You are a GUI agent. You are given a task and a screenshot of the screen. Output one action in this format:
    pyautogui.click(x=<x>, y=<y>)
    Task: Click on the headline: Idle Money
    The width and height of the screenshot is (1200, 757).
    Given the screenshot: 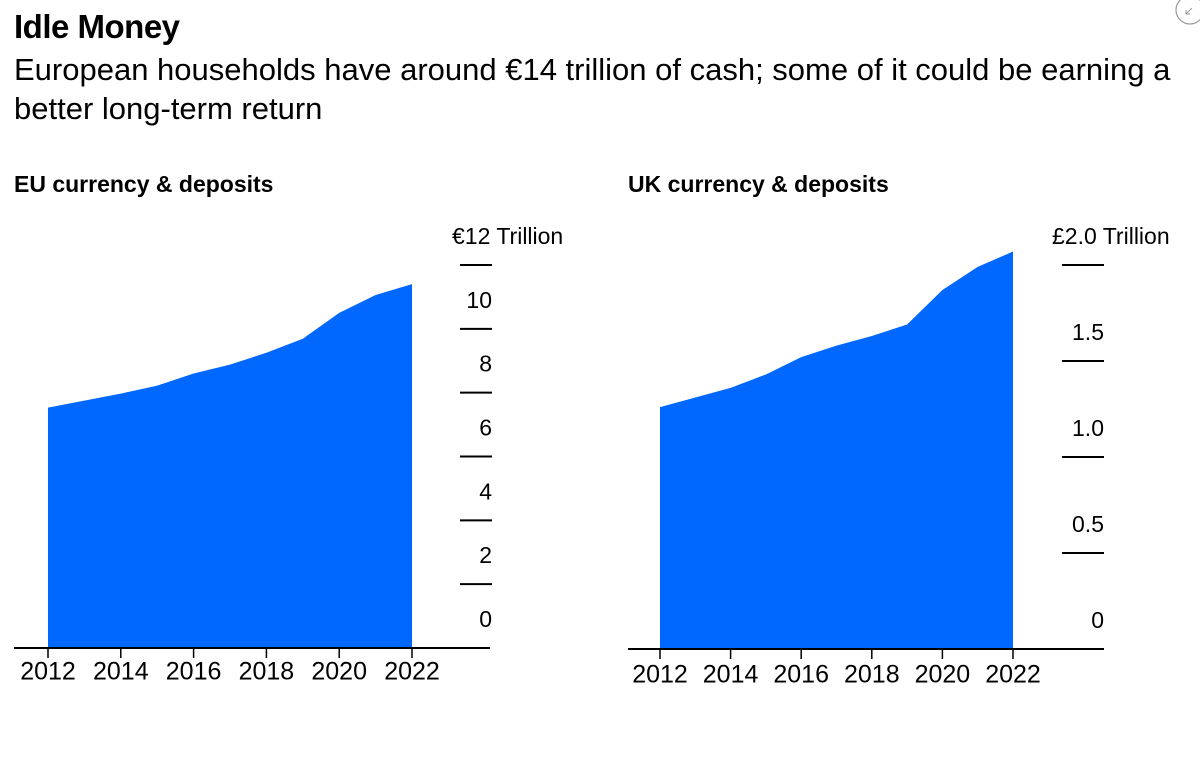 What is the action you would take?
    pyautogui.click(x=97, y=26)
    